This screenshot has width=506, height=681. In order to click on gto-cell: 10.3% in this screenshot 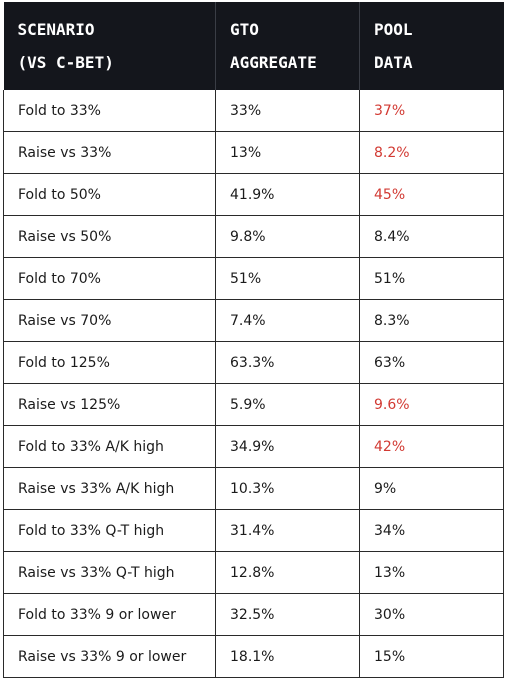, I will do `click(287, 488)`.